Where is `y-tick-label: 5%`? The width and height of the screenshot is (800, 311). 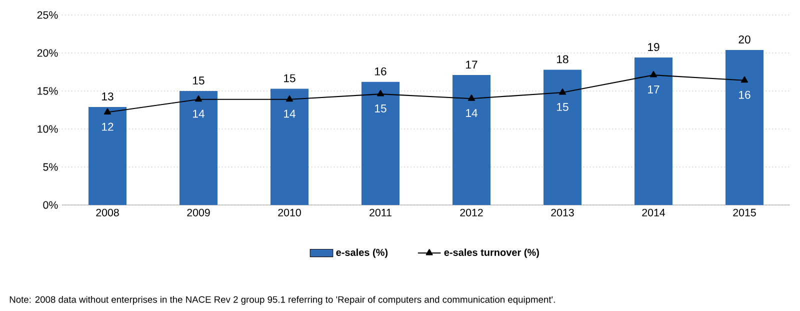
y-tick-label: 5% is located at coordinates (50, 167).